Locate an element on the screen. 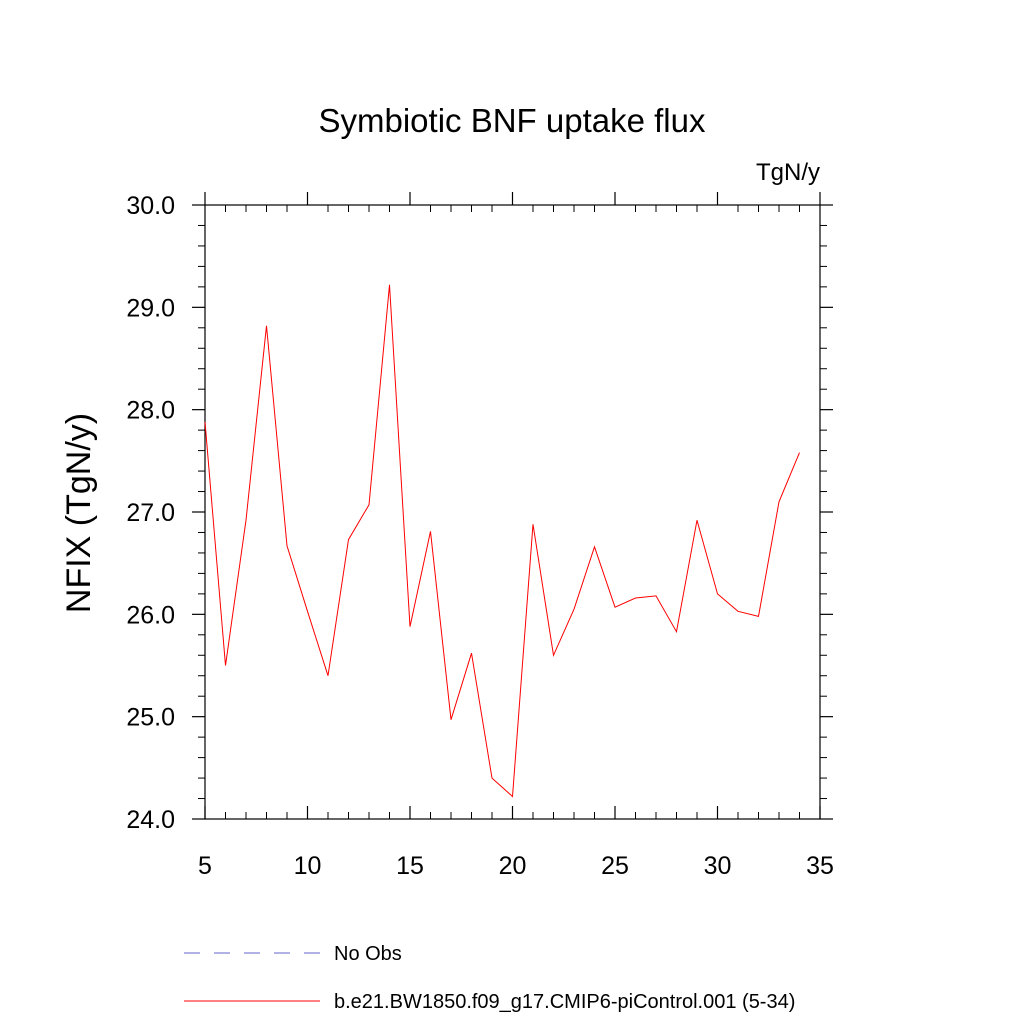  y-tick-label: 28.0 is located at coordinates (150, 411).